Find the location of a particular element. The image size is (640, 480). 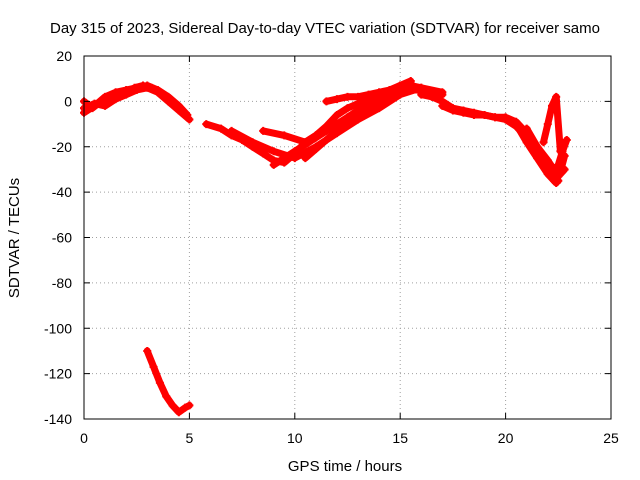

x-tick-label: 5 is located at coordinates (190, 438).